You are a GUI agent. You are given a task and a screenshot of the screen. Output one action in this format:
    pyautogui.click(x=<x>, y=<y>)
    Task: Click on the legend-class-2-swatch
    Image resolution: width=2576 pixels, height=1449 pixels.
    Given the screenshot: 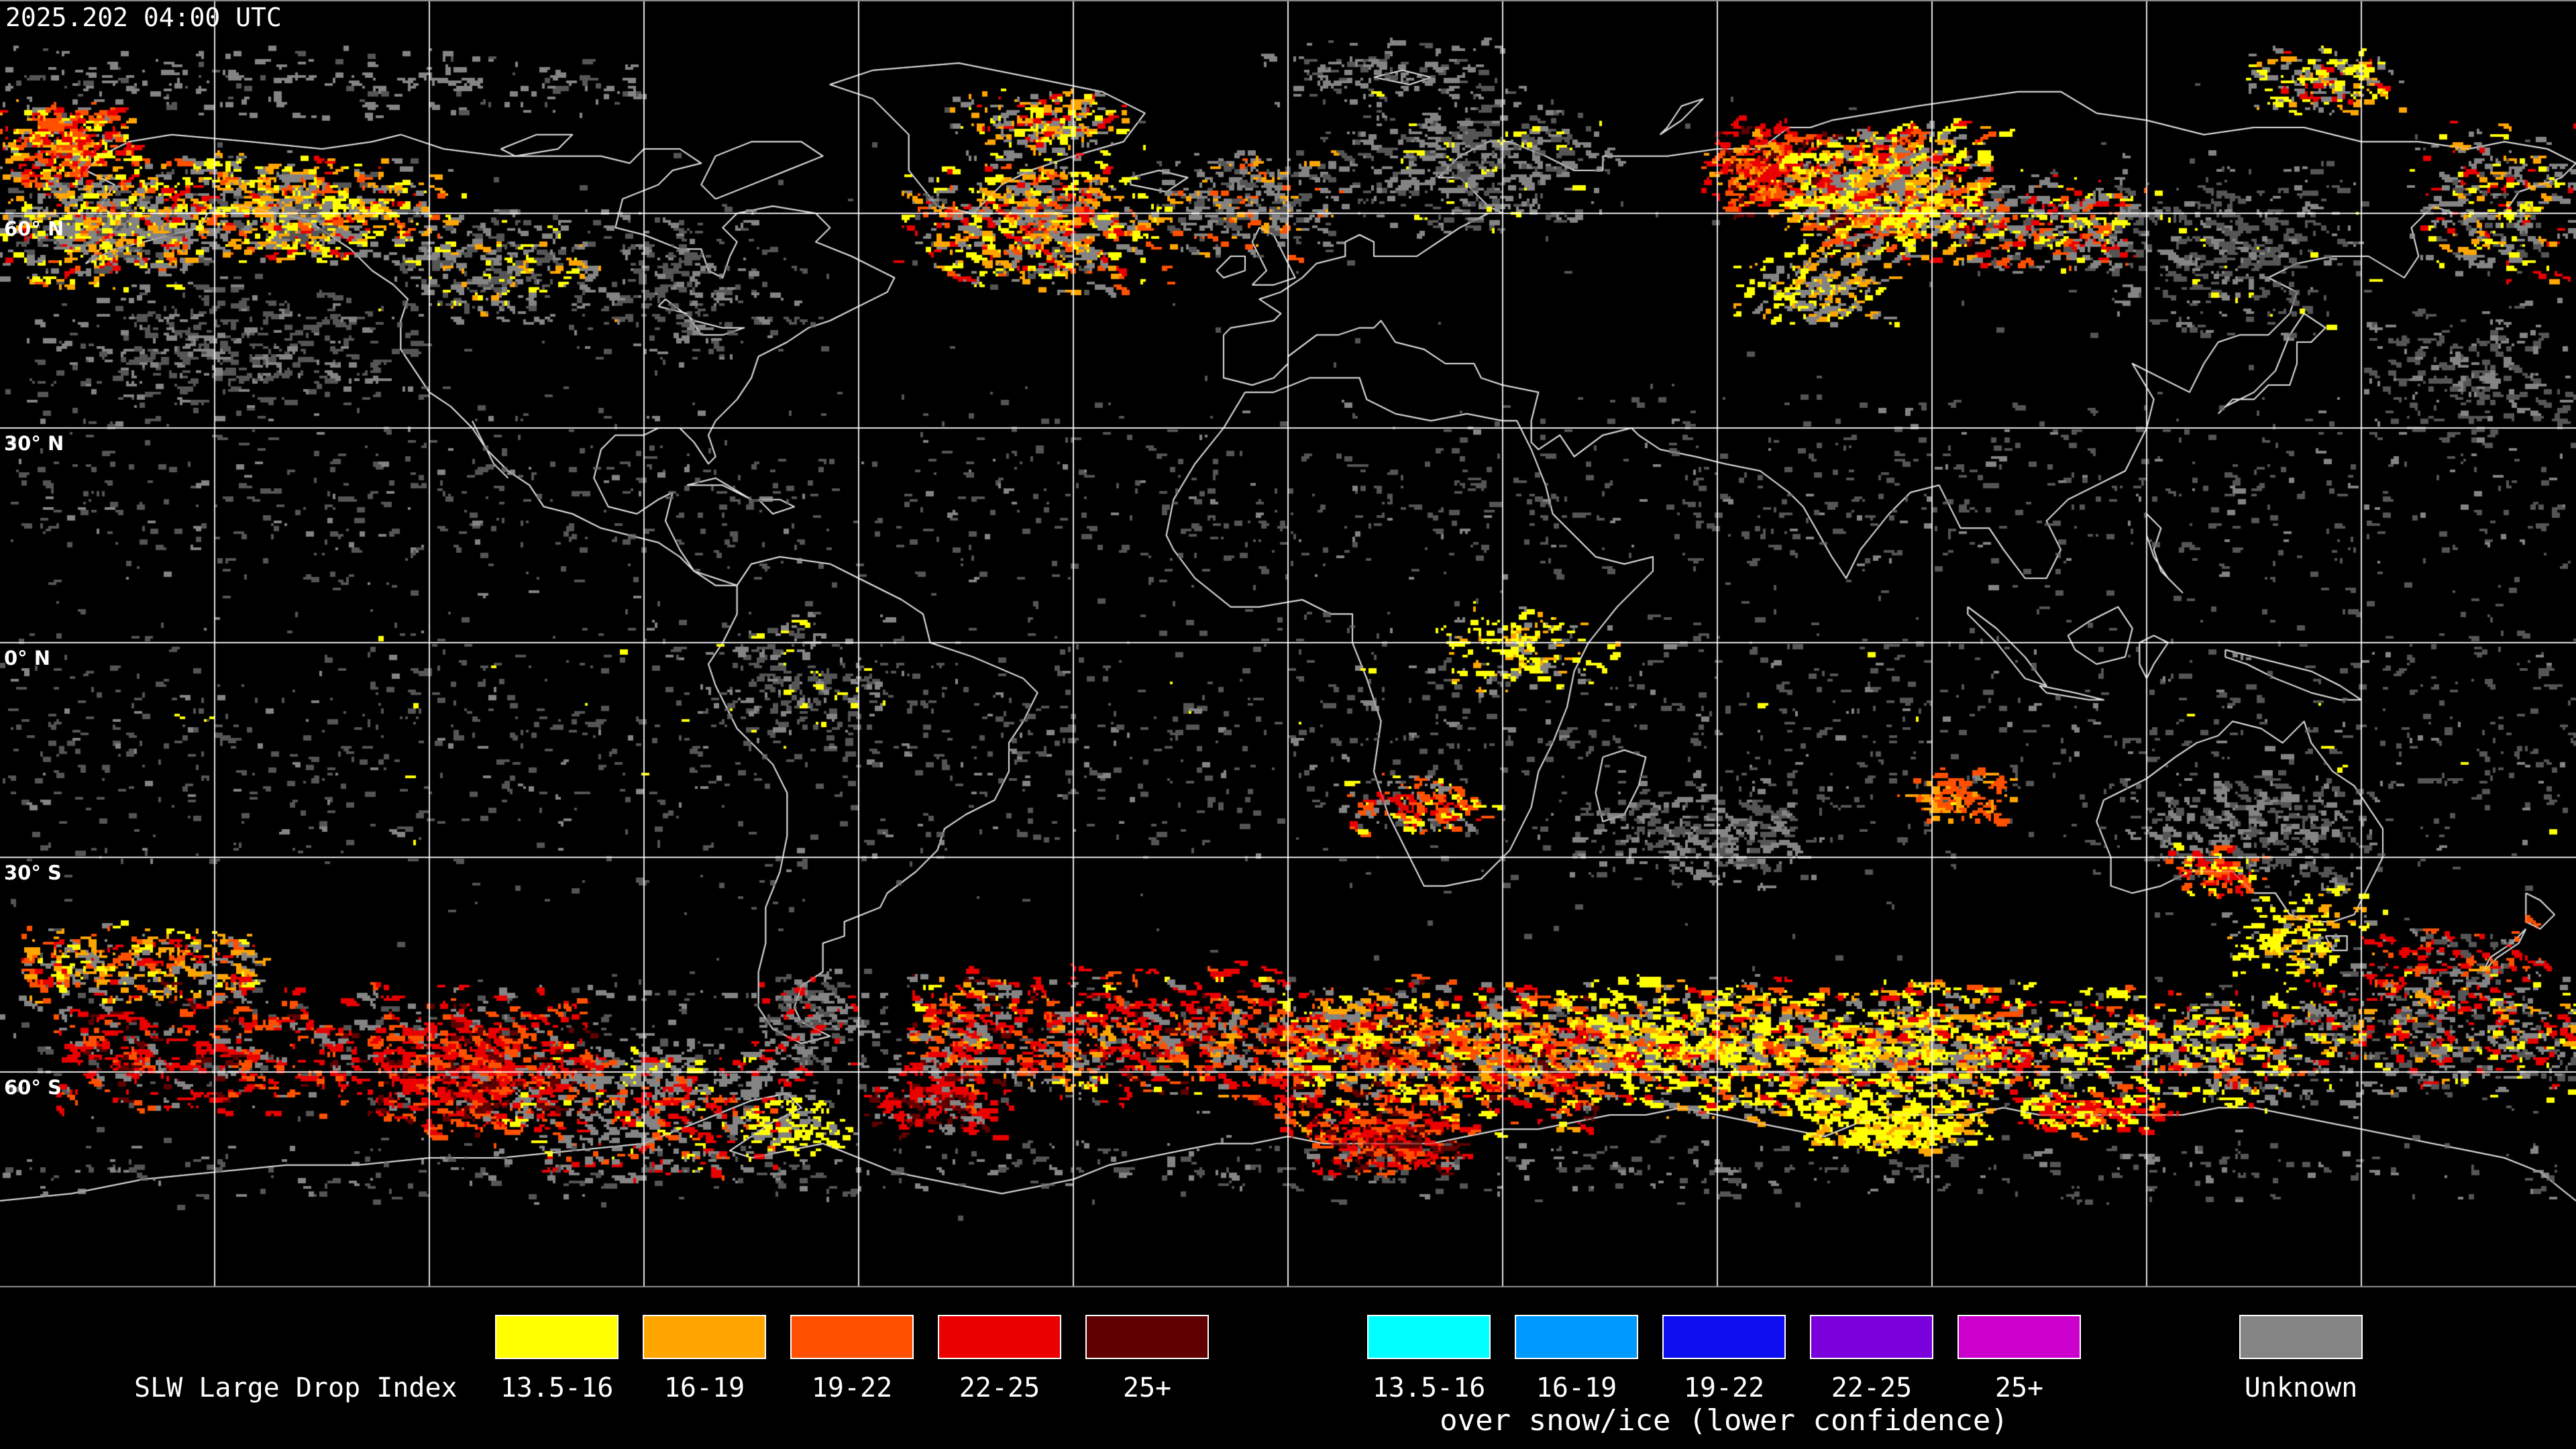 What is the action you would take?
    pyautogui.click(x=852, y=1337)
    